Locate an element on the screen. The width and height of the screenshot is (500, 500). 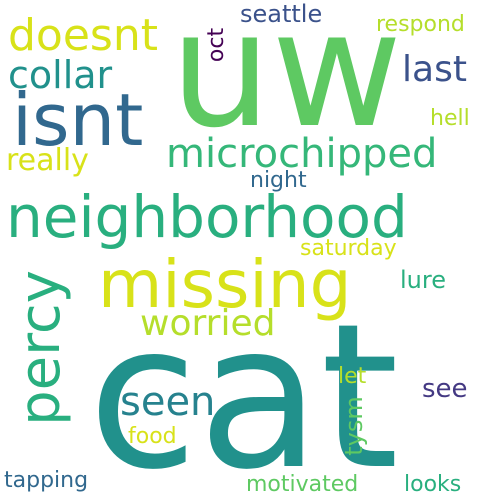
word-percy: percy is located at coordinates (40, 348).